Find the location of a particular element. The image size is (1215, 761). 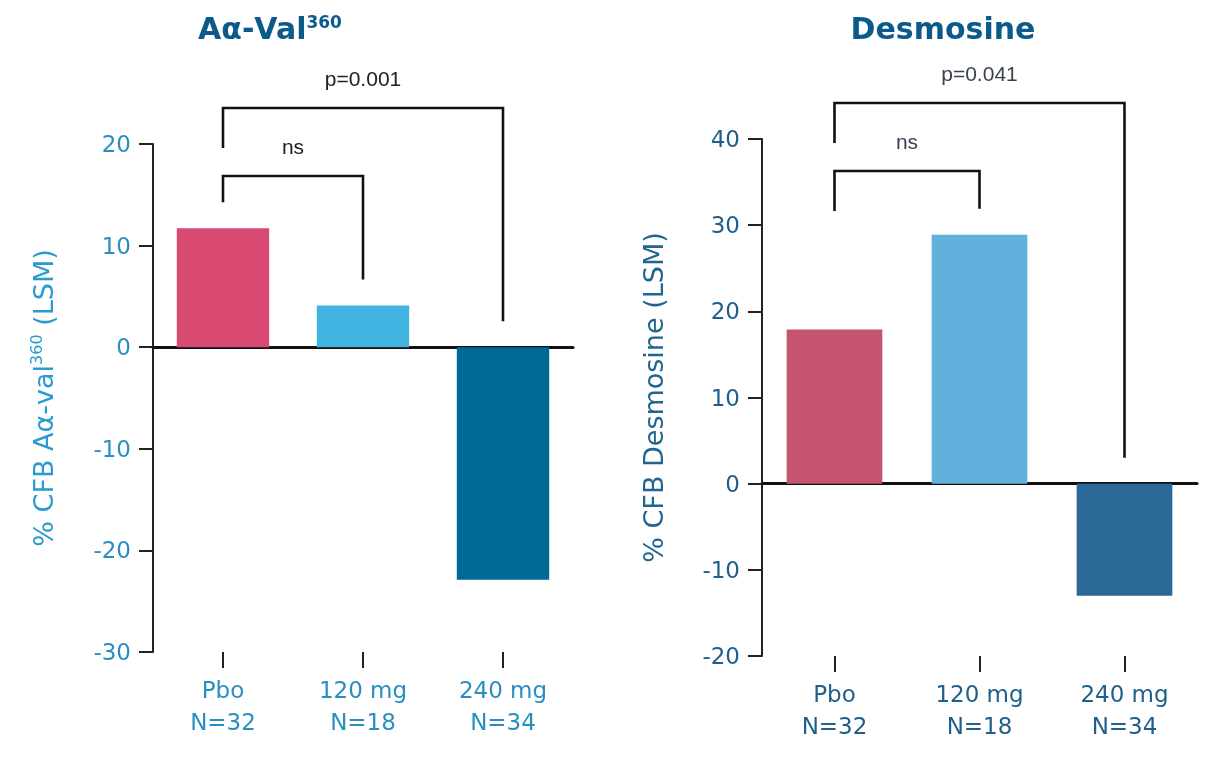

y-axis-title: % CFB Aα-val360 (LSM) is located at coordinates (42, 398).